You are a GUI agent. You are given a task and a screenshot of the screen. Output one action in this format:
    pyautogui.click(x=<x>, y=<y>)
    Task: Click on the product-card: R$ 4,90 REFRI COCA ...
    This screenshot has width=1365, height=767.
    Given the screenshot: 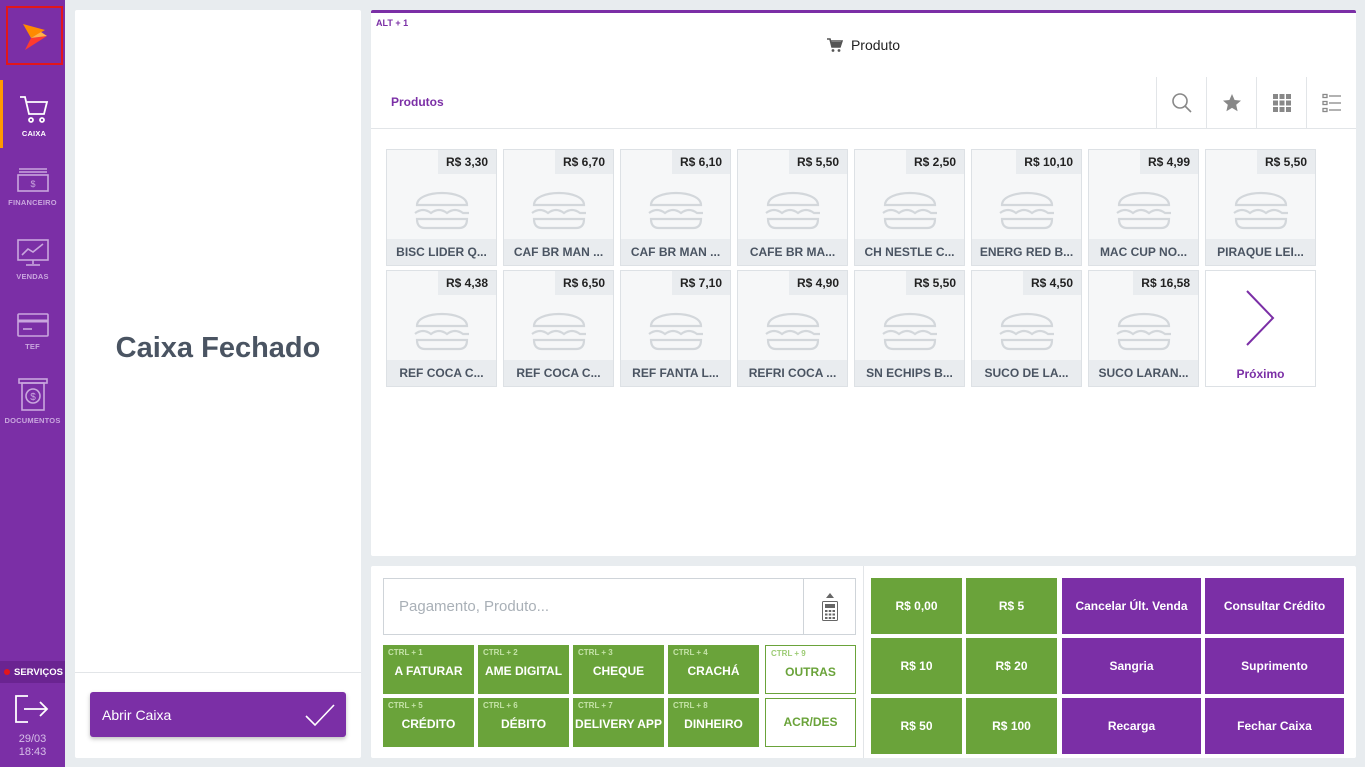 What is the action you would take?
    pyautogui.click(x=792, y=328)
    